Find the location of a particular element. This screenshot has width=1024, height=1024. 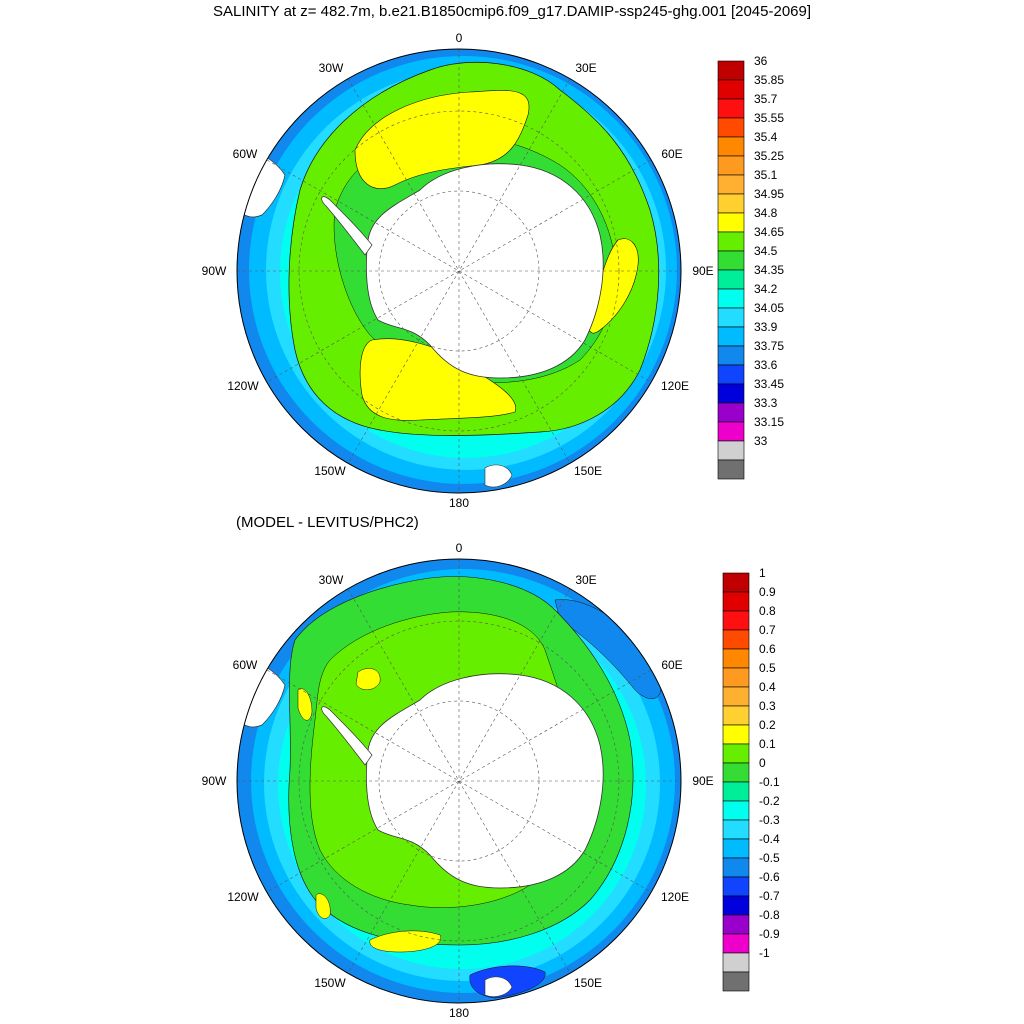

colorbar-tick-label: 35.25 is located at coordinates (769, 156).